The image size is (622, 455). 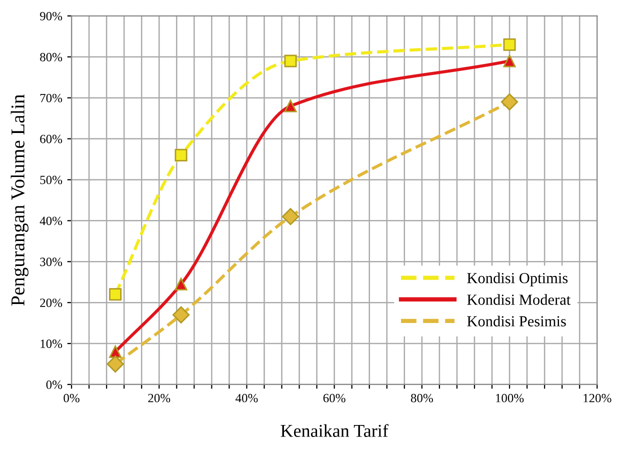 I want to click on x-tick-label: 60%, so click(x=334, y=398).